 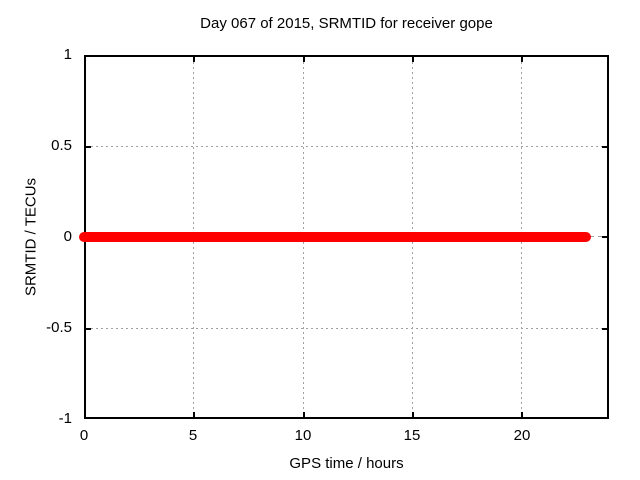 I want to click on y-tick-label-1: 1, so click(x=67, y=54).